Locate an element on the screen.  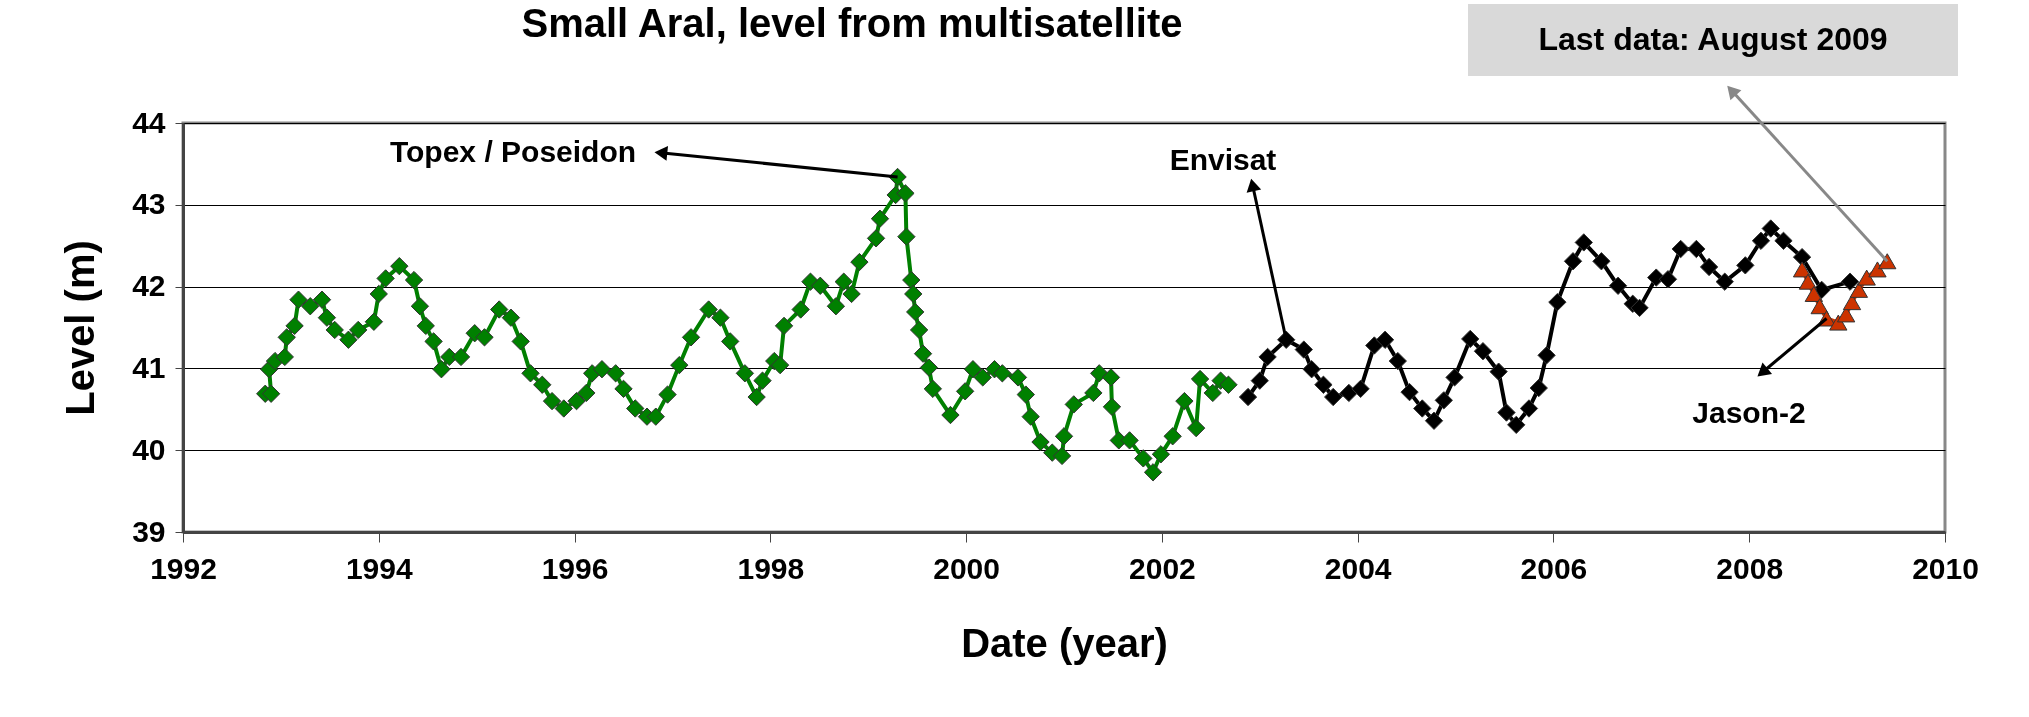
x-tick-label: 2000 is located at coordinates (966, 568).